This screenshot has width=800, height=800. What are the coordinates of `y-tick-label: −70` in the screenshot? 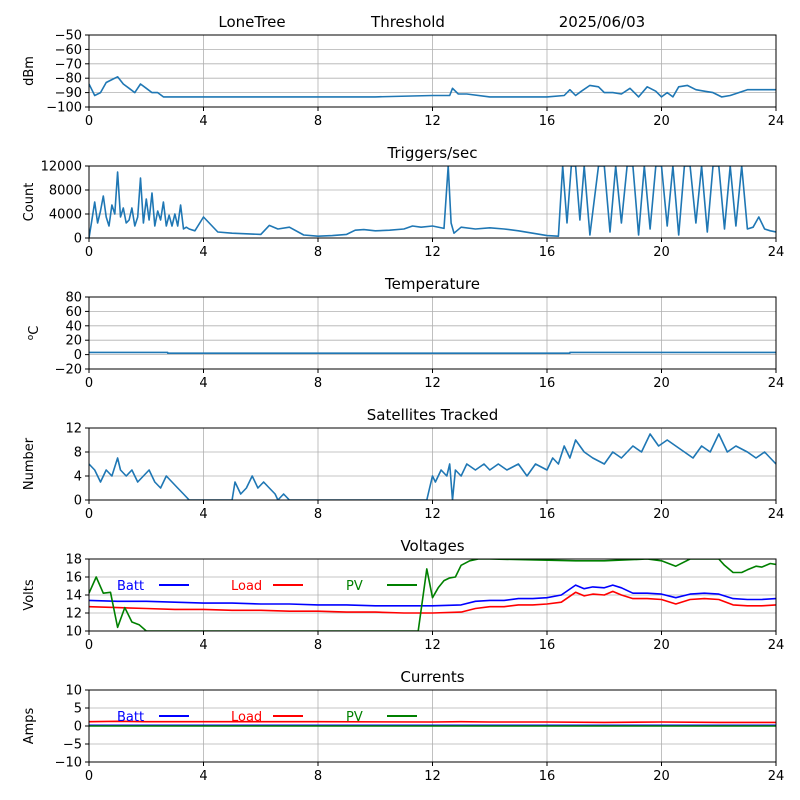 It's located at (68, 64).